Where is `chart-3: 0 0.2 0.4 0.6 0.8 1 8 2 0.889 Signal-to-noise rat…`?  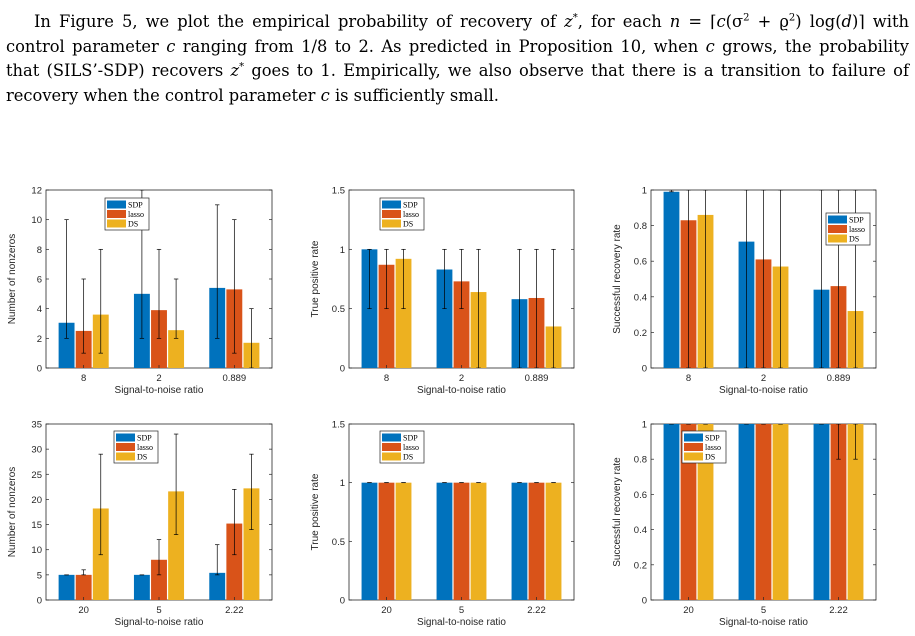 chart-3: 0 0.2 0.4 0.6 0.8 1 8 2 0.889 Signal-to-noise rat… is located at coordinates (744, 291).